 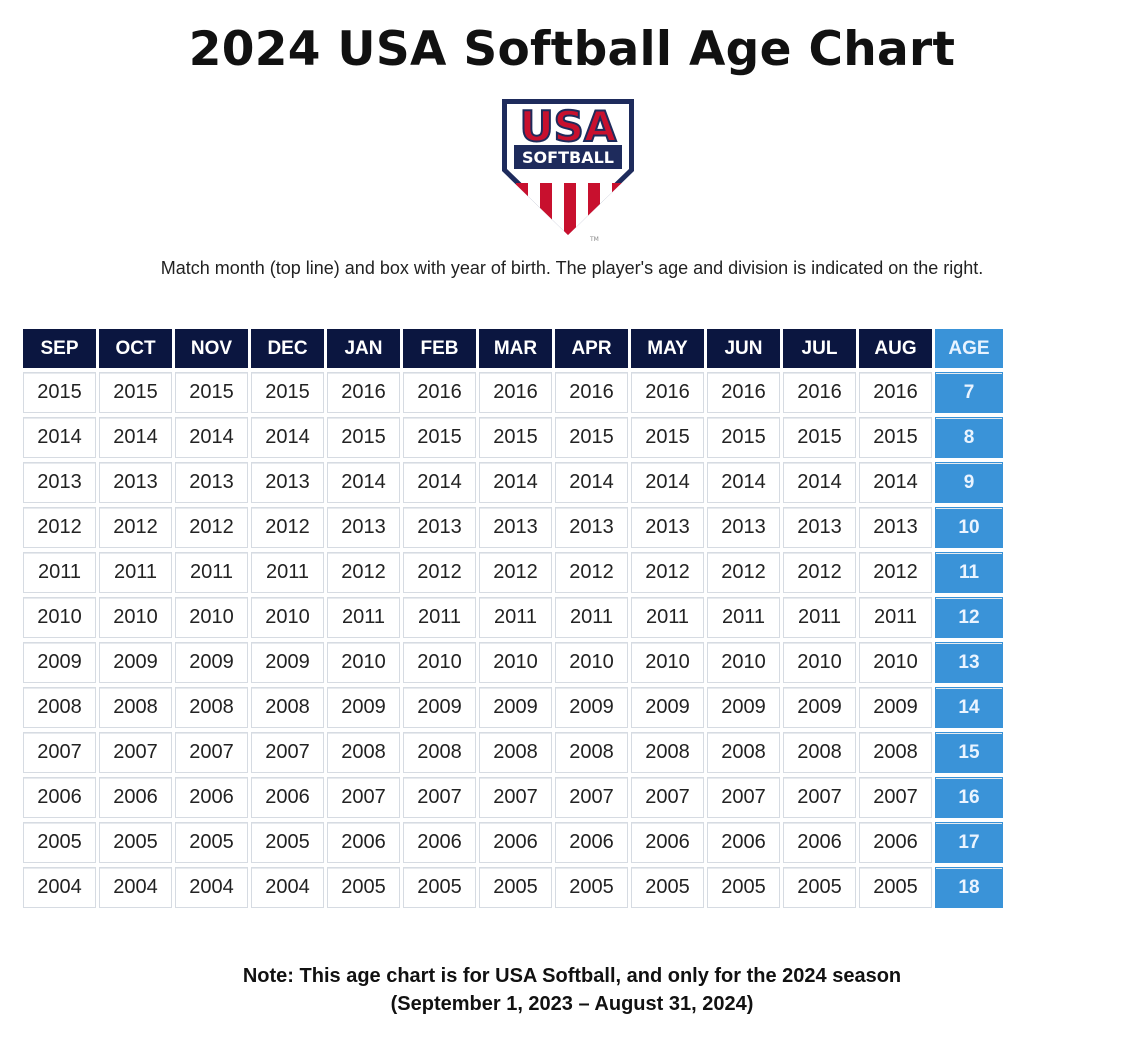 What do you see at coordinates (211, 348) in the screenshot?
I see `month-header-nov: NOV` at bounding box center [211, 348].